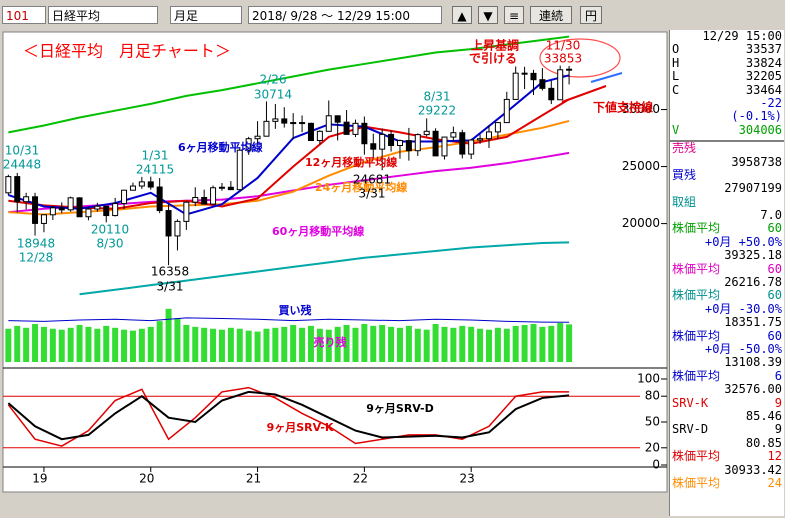 The image size is (785, 518). What do you see at coordinates (514, 15) in the screenshot?
I see `menu-button: ≡` at bounding box center [514, 15].